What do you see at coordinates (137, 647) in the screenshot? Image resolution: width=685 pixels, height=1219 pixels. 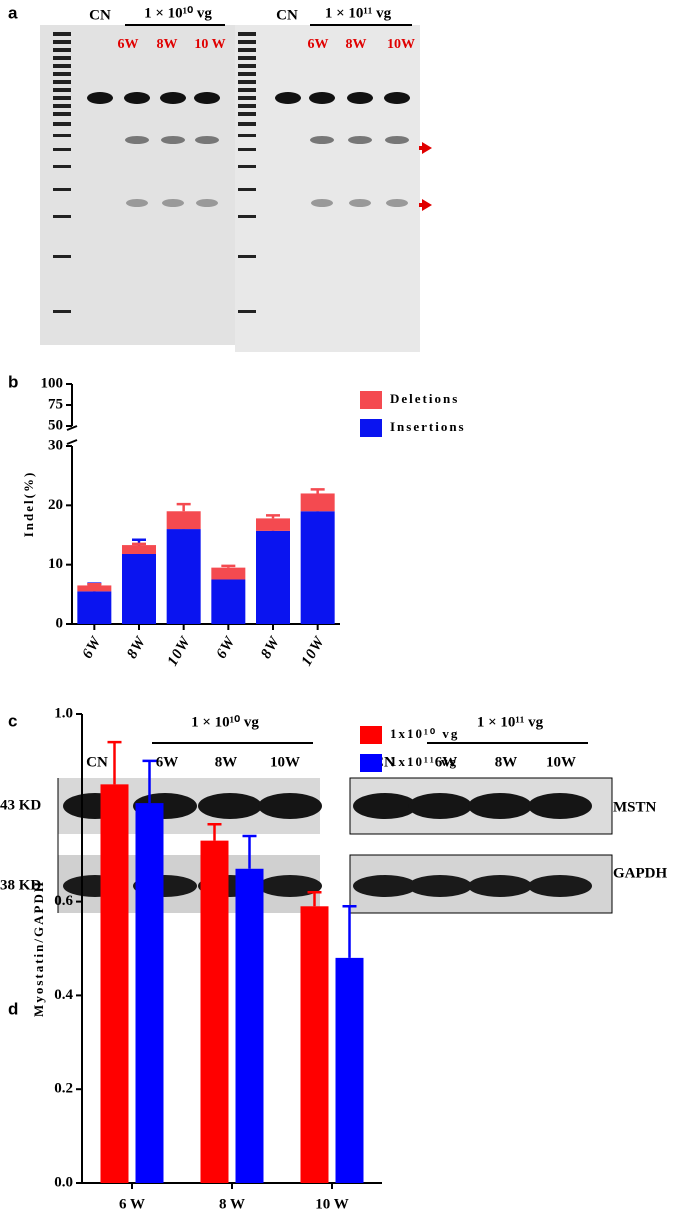 I see `x-tick-label: 8W` at bounding box center [137, 647].